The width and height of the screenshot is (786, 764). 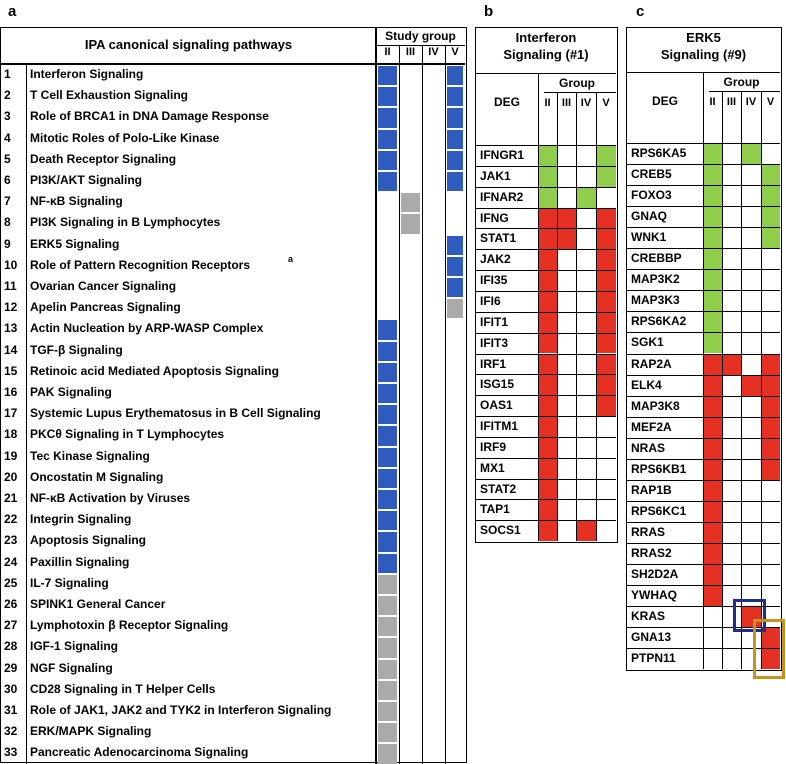 I want to click on pathway-number: 7, so click(x=7, y=201).